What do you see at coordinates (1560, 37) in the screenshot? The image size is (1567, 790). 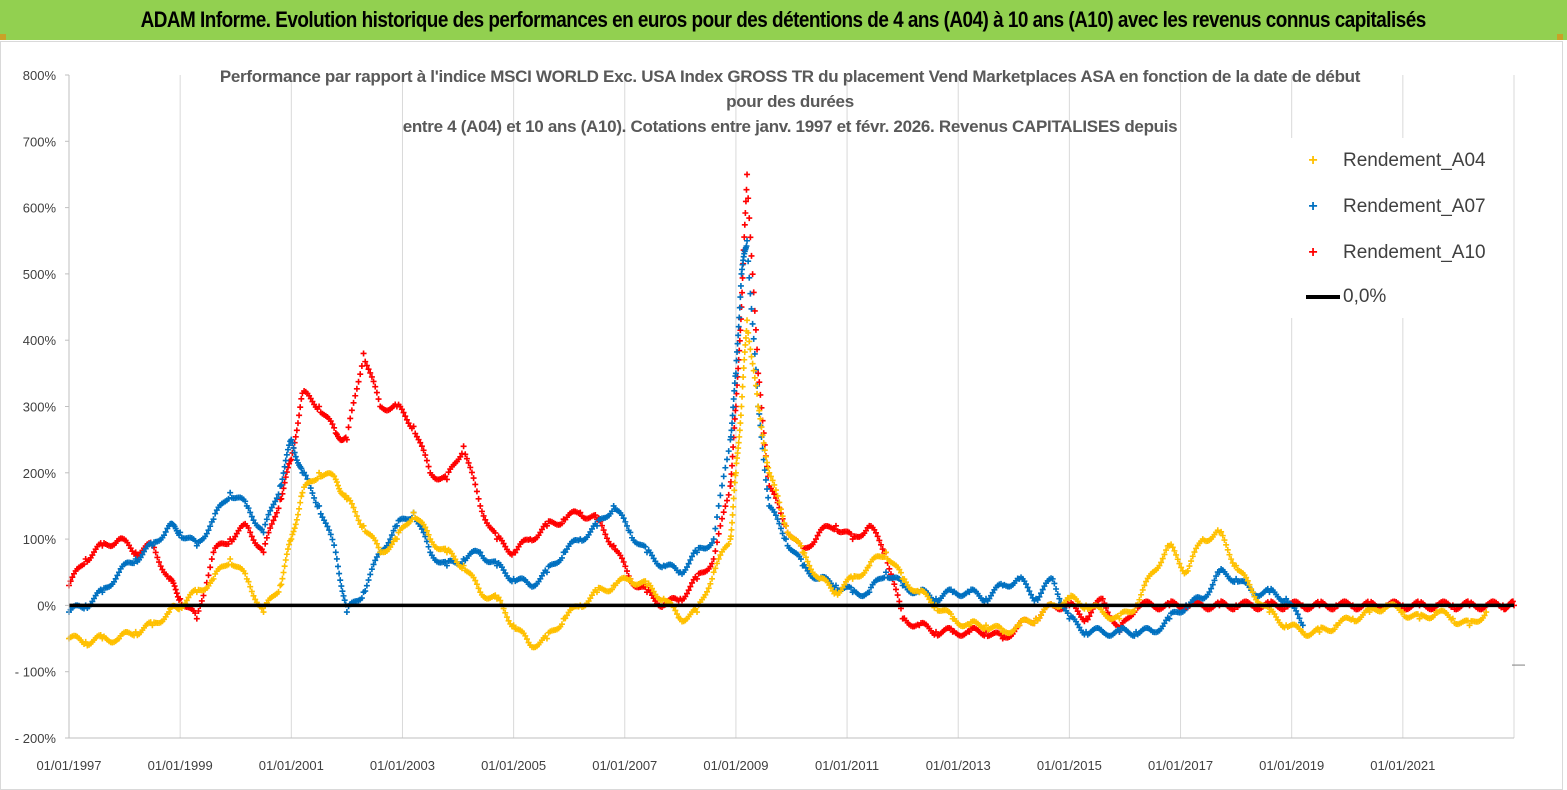 I see `banner-corner-right` at bounding box center [1560, 37].